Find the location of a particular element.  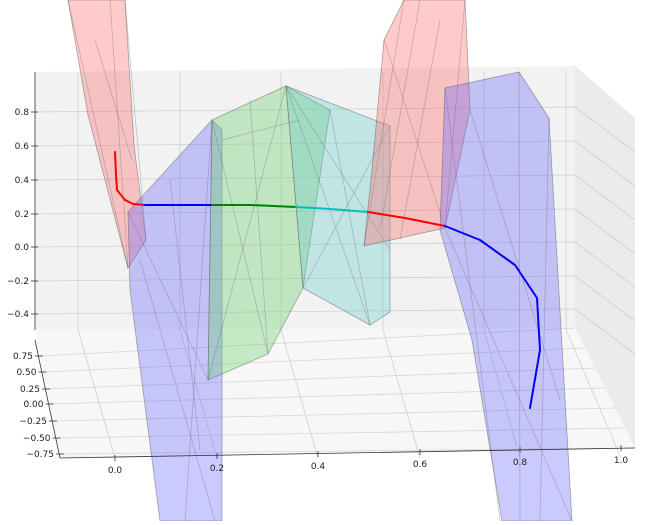

x-tick-label: 1.0 is located at coordinates (621, 461).